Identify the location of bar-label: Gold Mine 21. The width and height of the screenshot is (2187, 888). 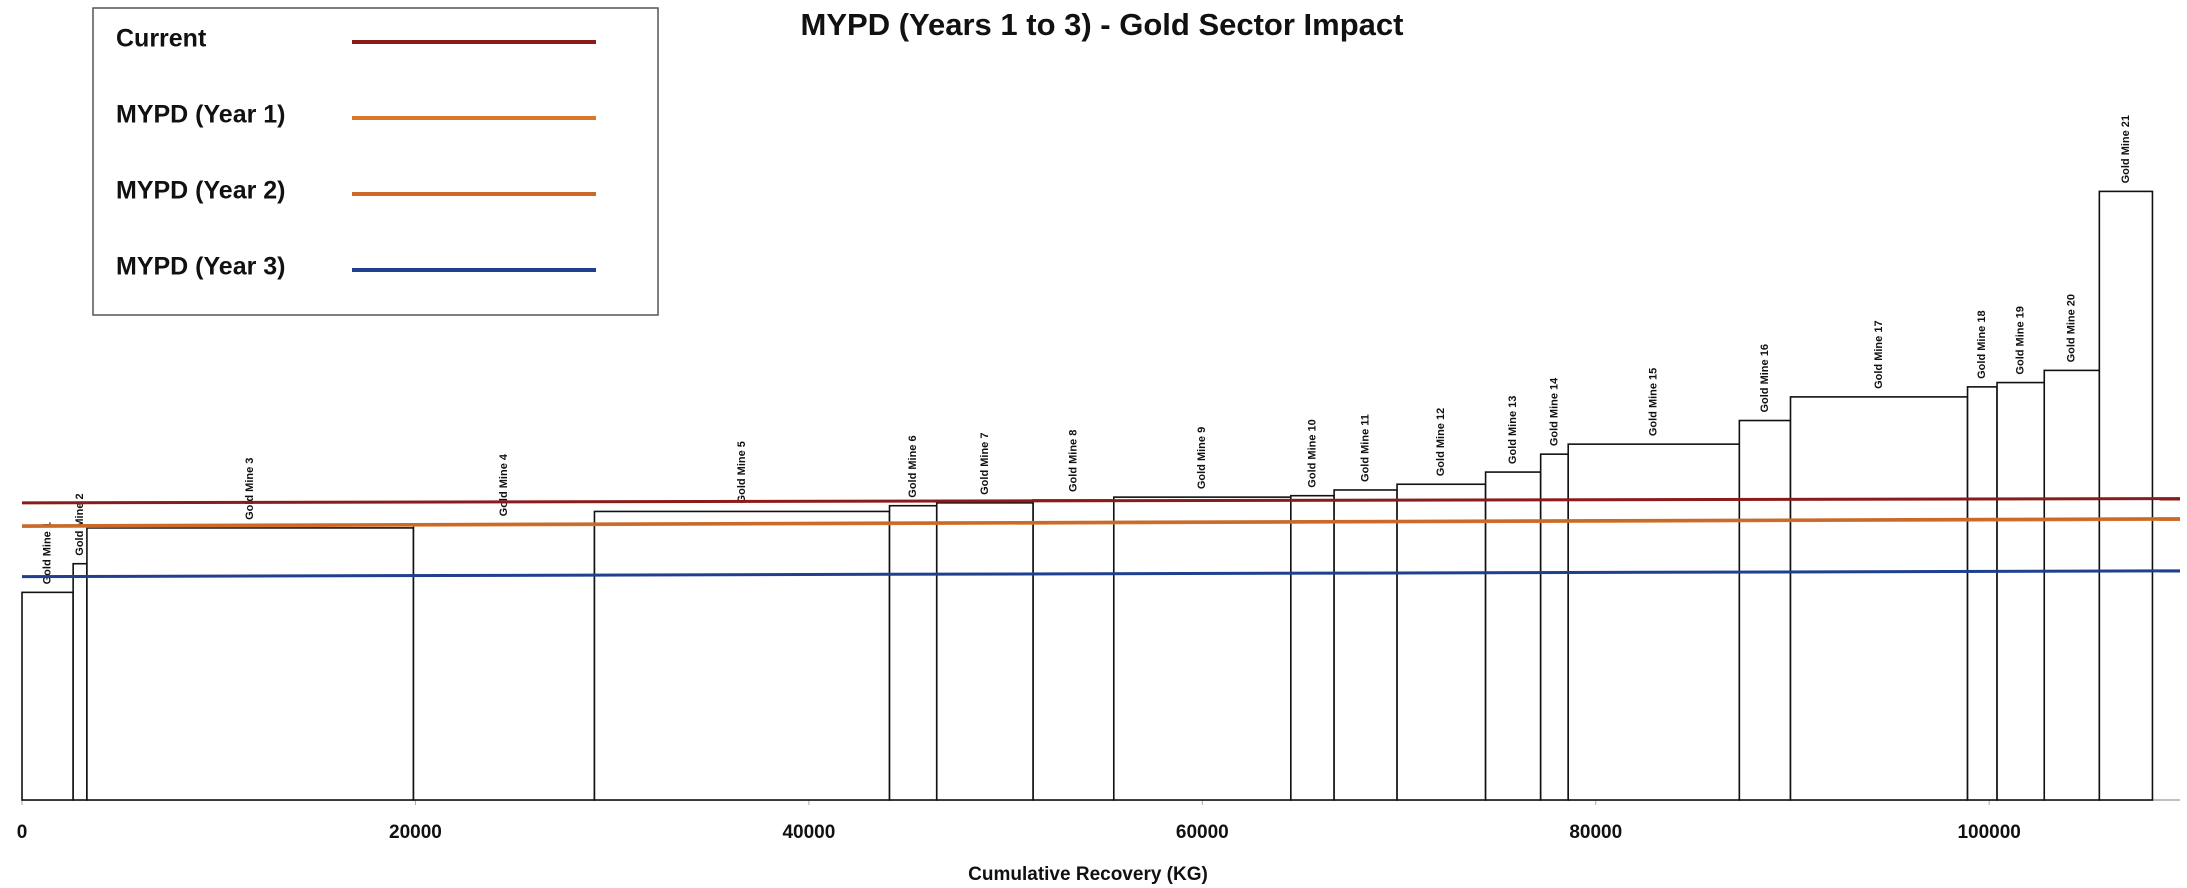
(2126, 149).